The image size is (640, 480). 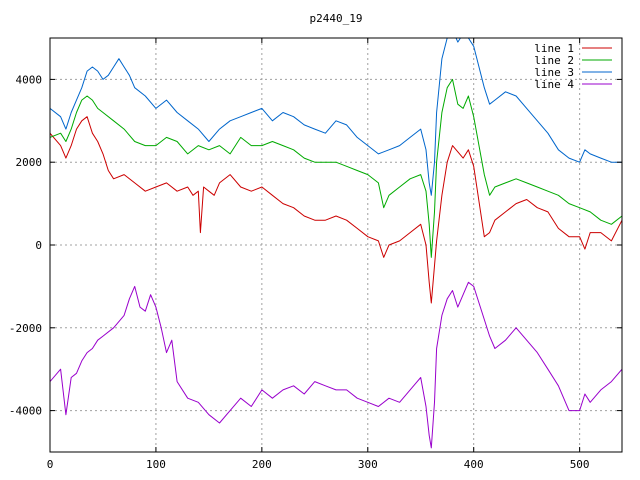 I want to click on x-tick-label: 200, so click(x=262, y=464).